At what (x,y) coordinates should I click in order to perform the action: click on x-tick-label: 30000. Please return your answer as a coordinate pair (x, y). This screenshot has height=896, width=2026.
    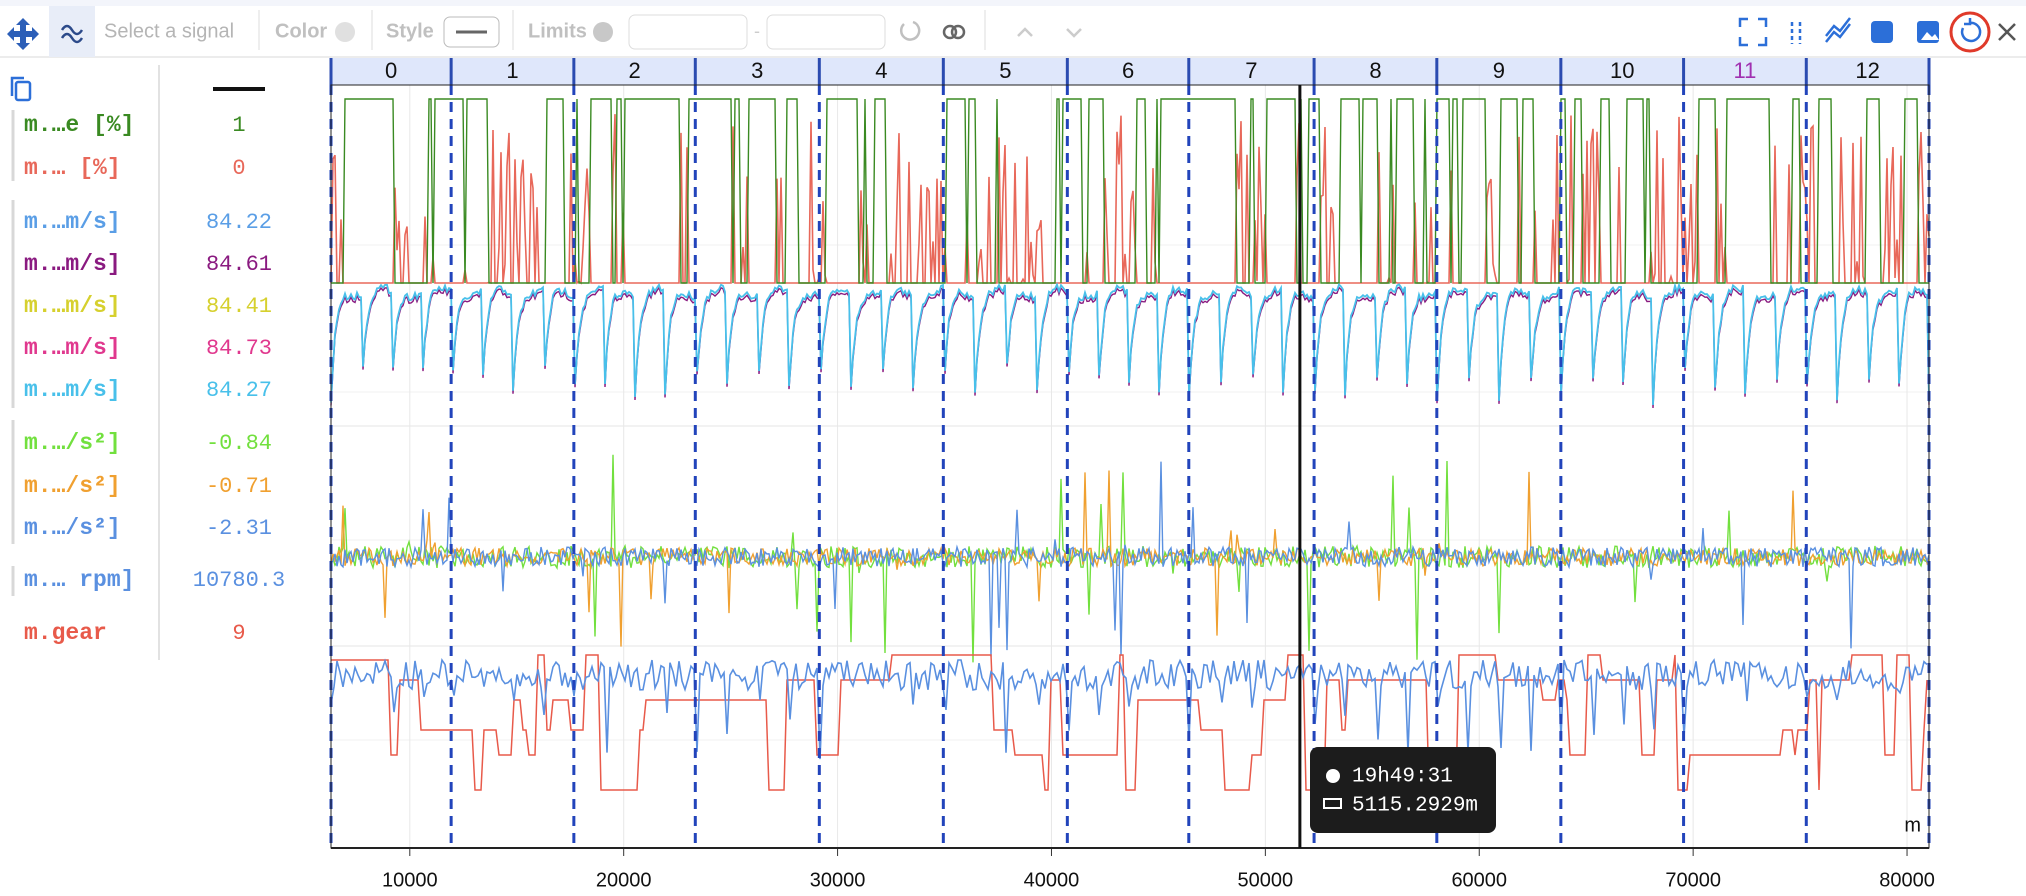
    Looking at the image, I should click on (838, 880).